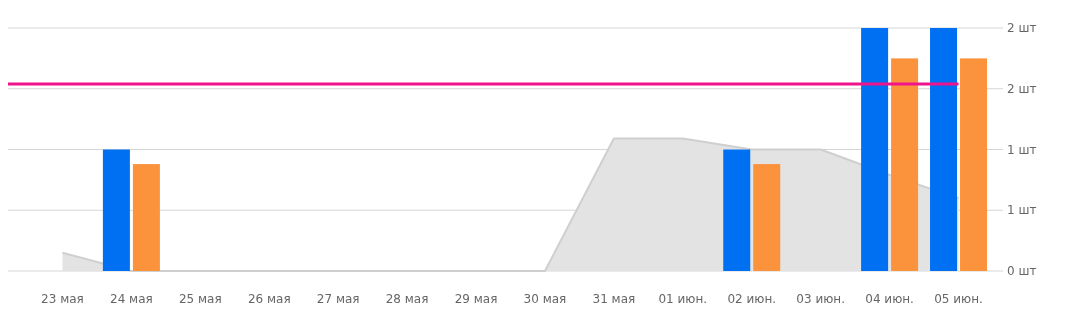 Image resolution: width=1090 pixels, height=329 pixels. What do you see at coordinates (614, 299) in the screenshot?
I see `x-tick-label: 31 мая` at bounding box center [614, 299].